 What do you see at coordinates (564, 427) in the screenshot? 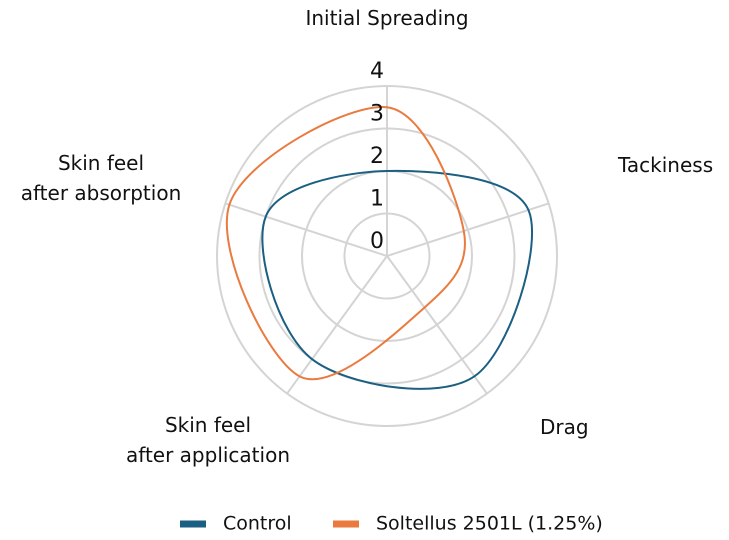
I see `axis-label: Drag` at bounding box center [564, 427].